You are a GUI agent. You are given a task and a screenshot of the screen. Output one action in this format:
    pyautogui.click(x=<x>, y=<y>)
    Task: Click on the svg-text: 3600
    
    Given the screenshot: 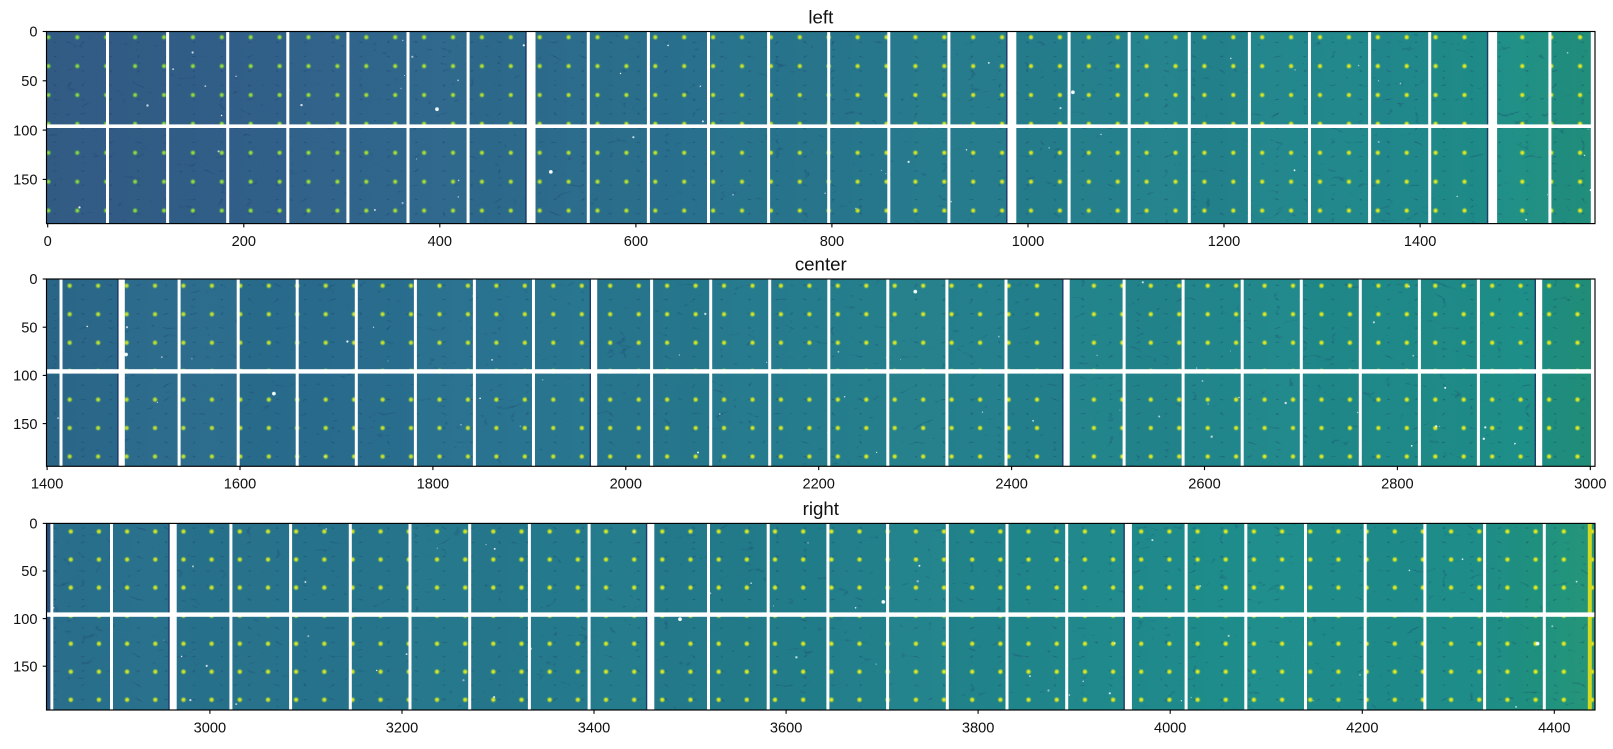 What is the action you would take?
    pyautogui.click(x=786, y=728)
    